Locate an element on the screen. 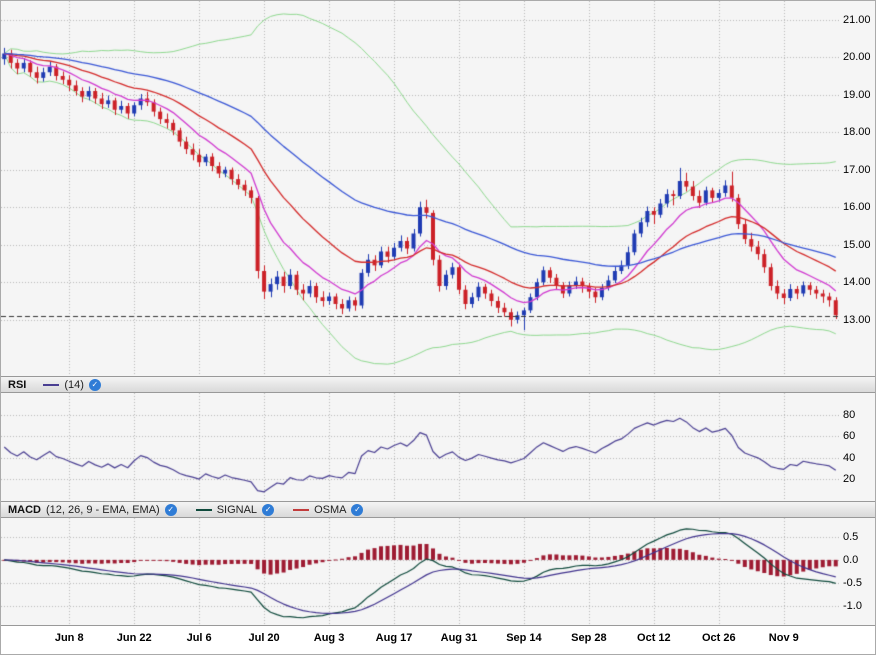 The height and width of the screenshot is (655, 876). date-tick-label: Jun 8 is located at coordinates (69, 638).